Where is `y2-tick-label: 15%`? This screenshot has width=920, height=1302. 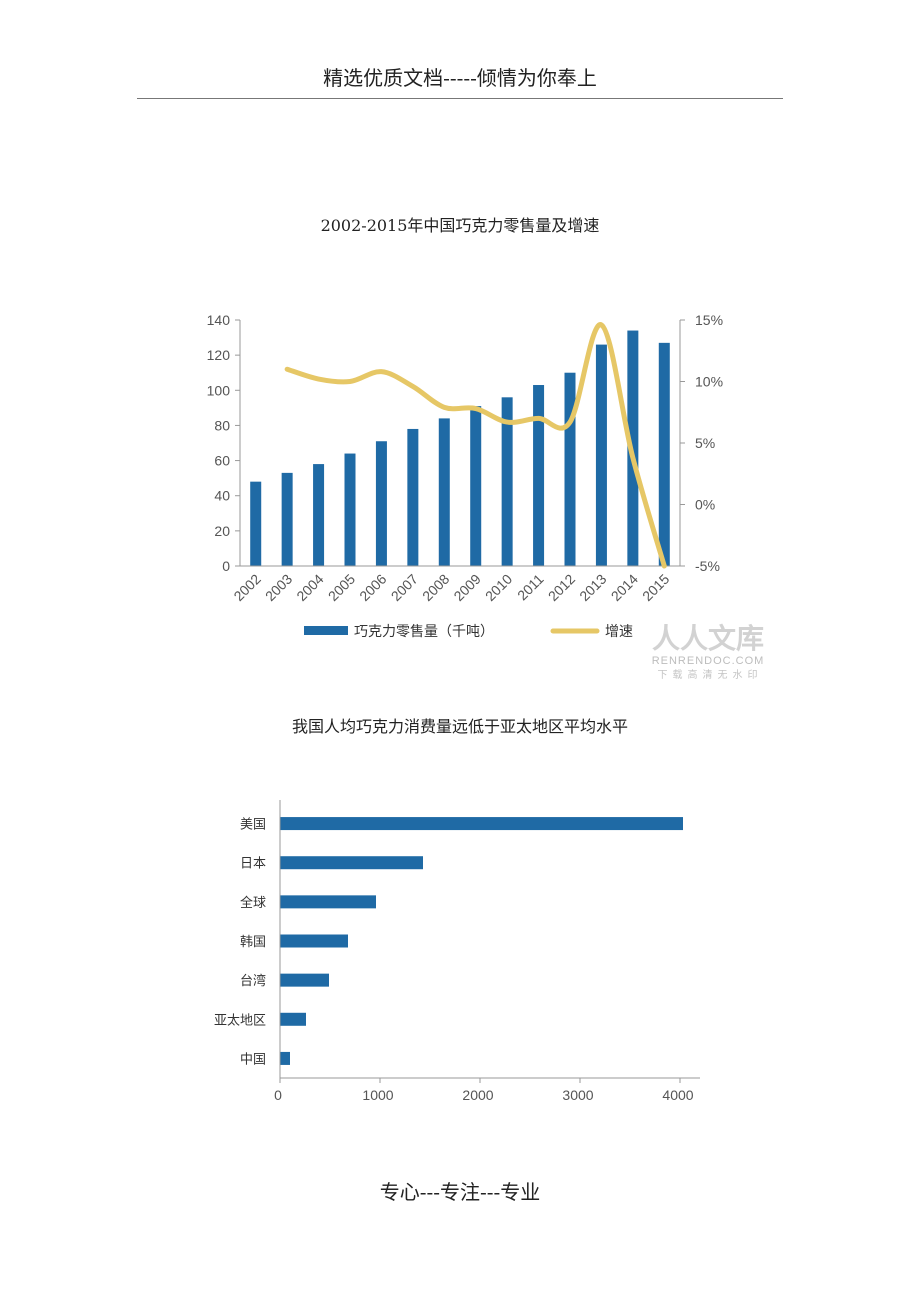
y2-tick-label: 15% is located at coordinates (709, 320).